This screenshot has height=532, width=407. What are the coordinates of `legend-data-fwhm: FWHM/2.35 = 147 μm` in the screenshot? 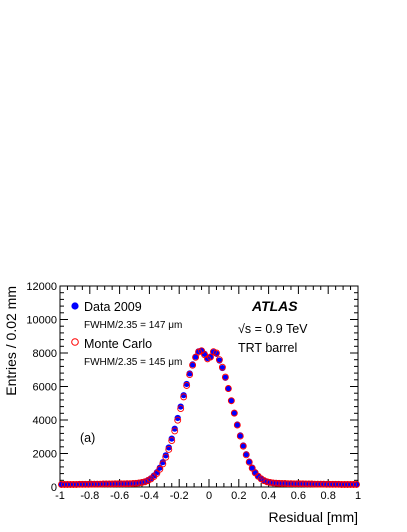 It's located at (133, 325).